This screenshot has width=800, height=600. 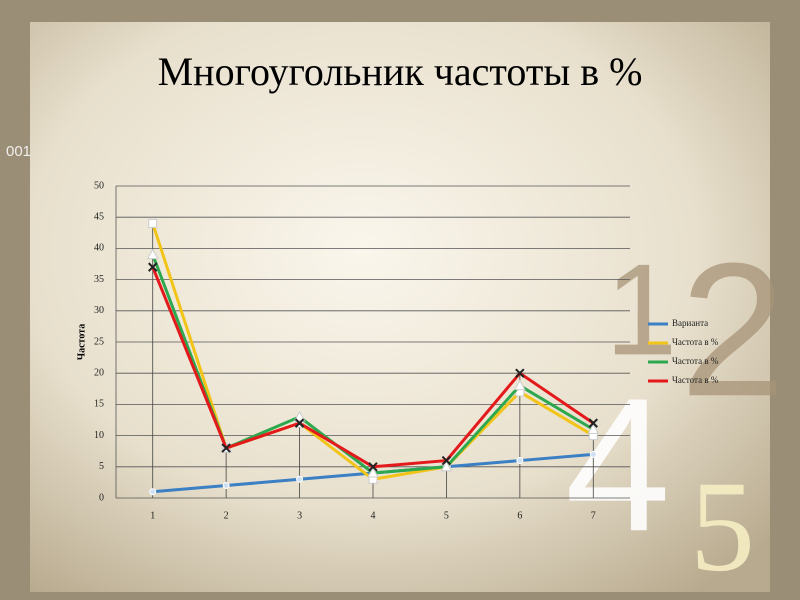 I want to click on chart-title: Многоугольник частоты в %, so click(x=400, y=71).